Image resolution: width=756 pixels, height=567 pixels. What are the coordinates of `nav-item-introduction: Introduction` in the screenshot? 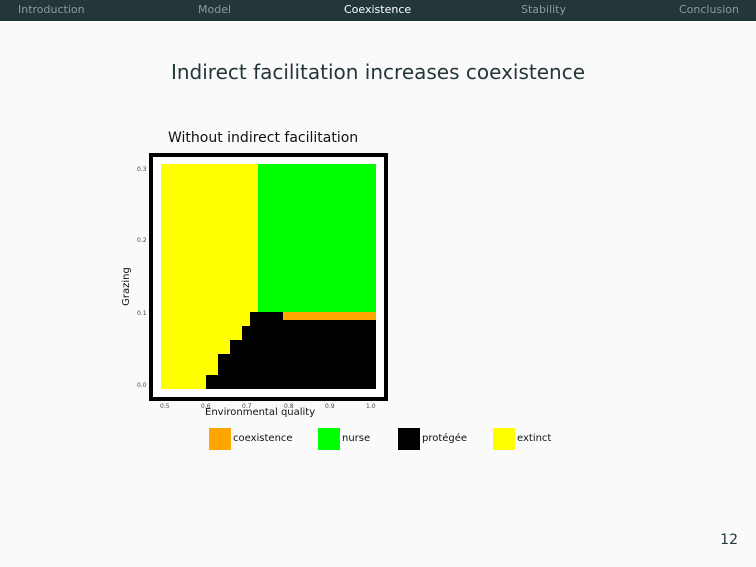 It's located at (51, 9).